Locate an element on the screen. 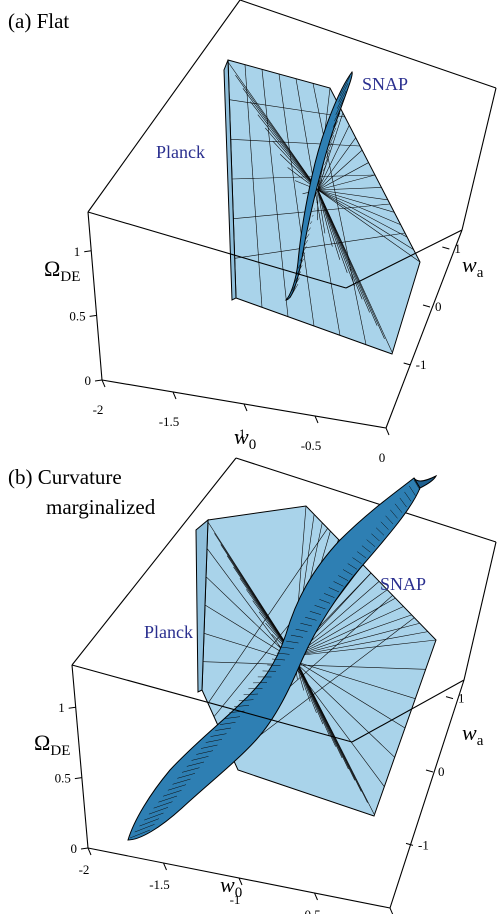 This screenshot has width=504, height=914. snap-mesh is located at coordinates (320, 187).